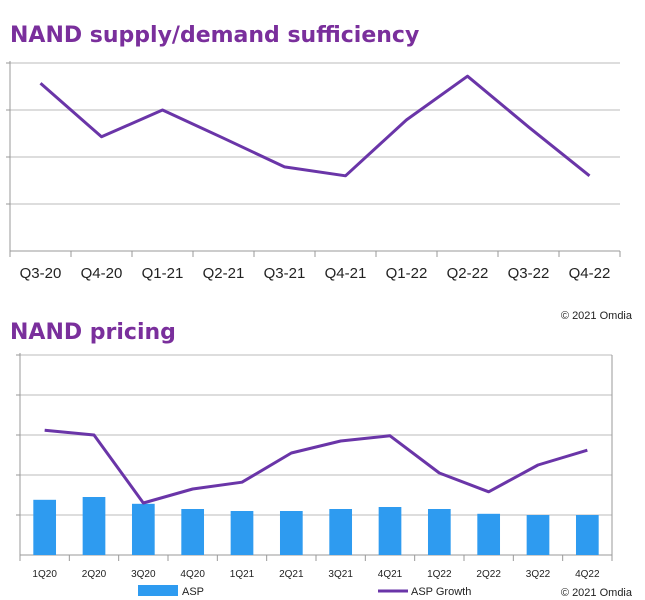 This screenshot has height=600, width=645. I want to click on bar-1Q21, so click(242, 533).